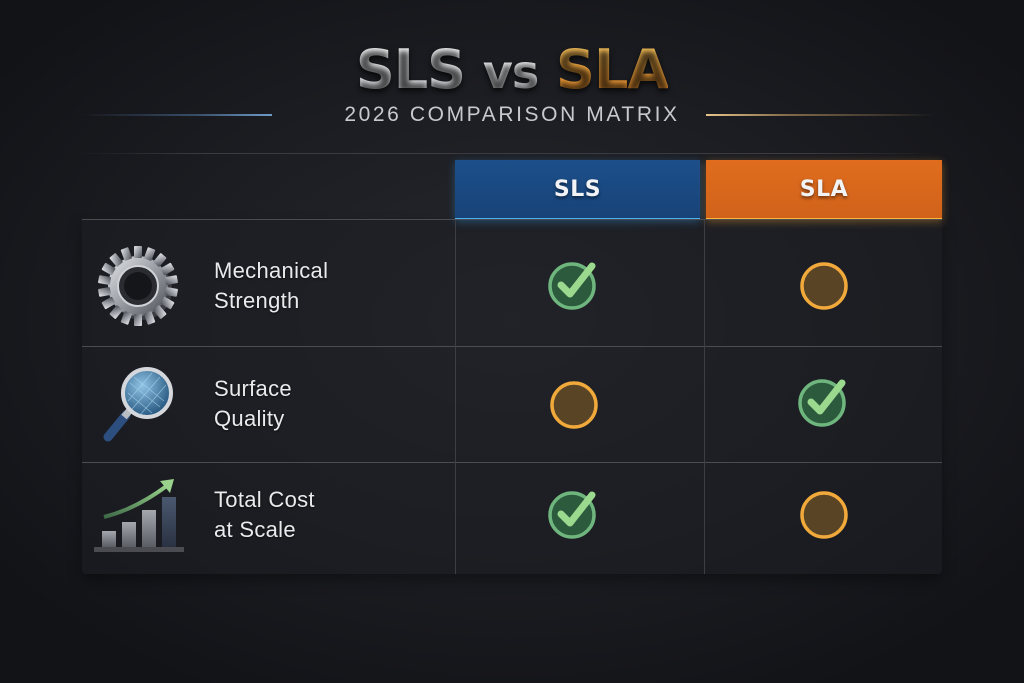 The width and height of the screenshot is (1024, 683). Describe the element at coordinates (612, 69) in the screenshot. I see `title-sla: SLA` at that location.